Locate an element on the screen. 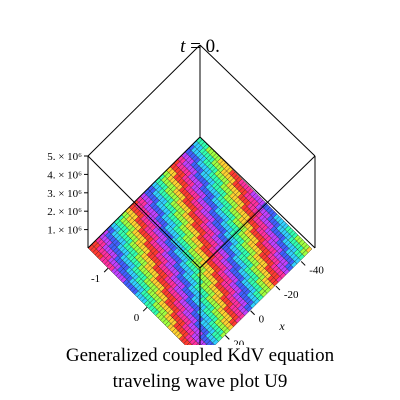 Image resolution: width=400 pixels, height=400 pixels. z-axis: 5. × 10⁶ 4. × 10⁶ 3. × 10⁶ 2. × 10⁶ 1. × 10⁶ is located at coordinates (67, 194).